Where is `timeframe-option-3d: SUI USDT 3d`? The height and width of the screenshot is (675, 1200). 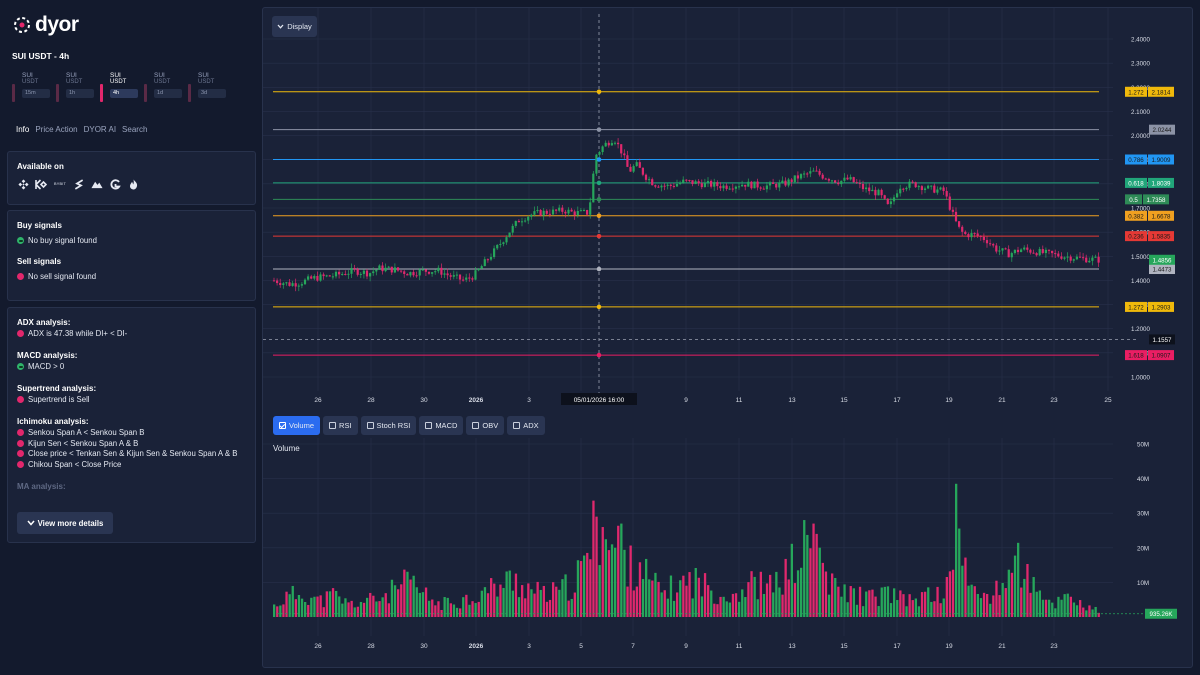 timeframe-option-3d: SUI USDT 3d is located at coordinates (207, 87).